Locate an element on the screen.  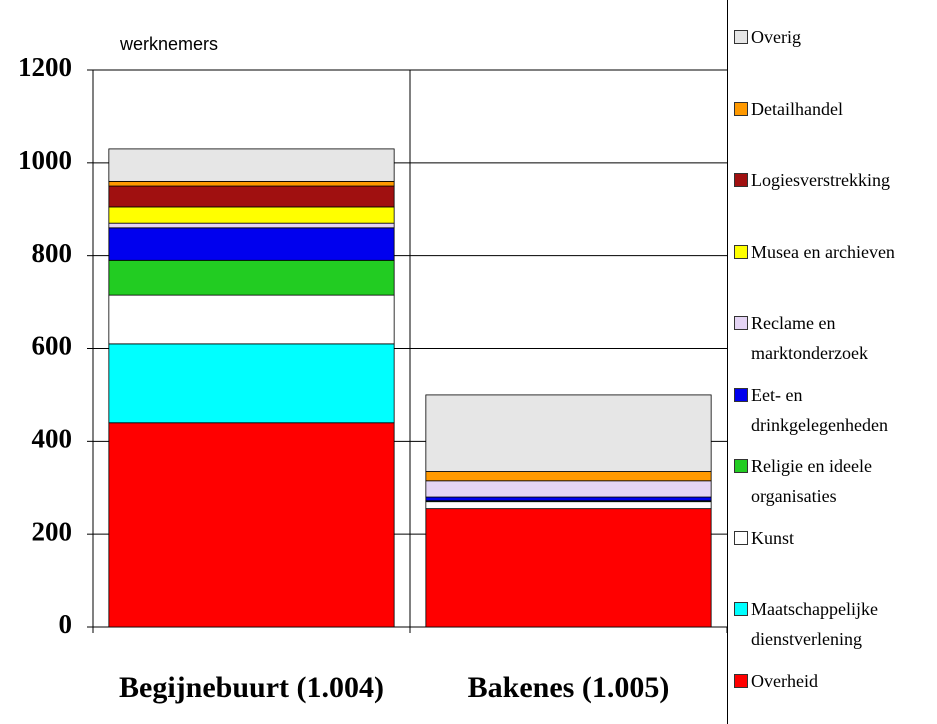
legend-item: Religie en ideele organisaties is located at coordinates (834, 481).